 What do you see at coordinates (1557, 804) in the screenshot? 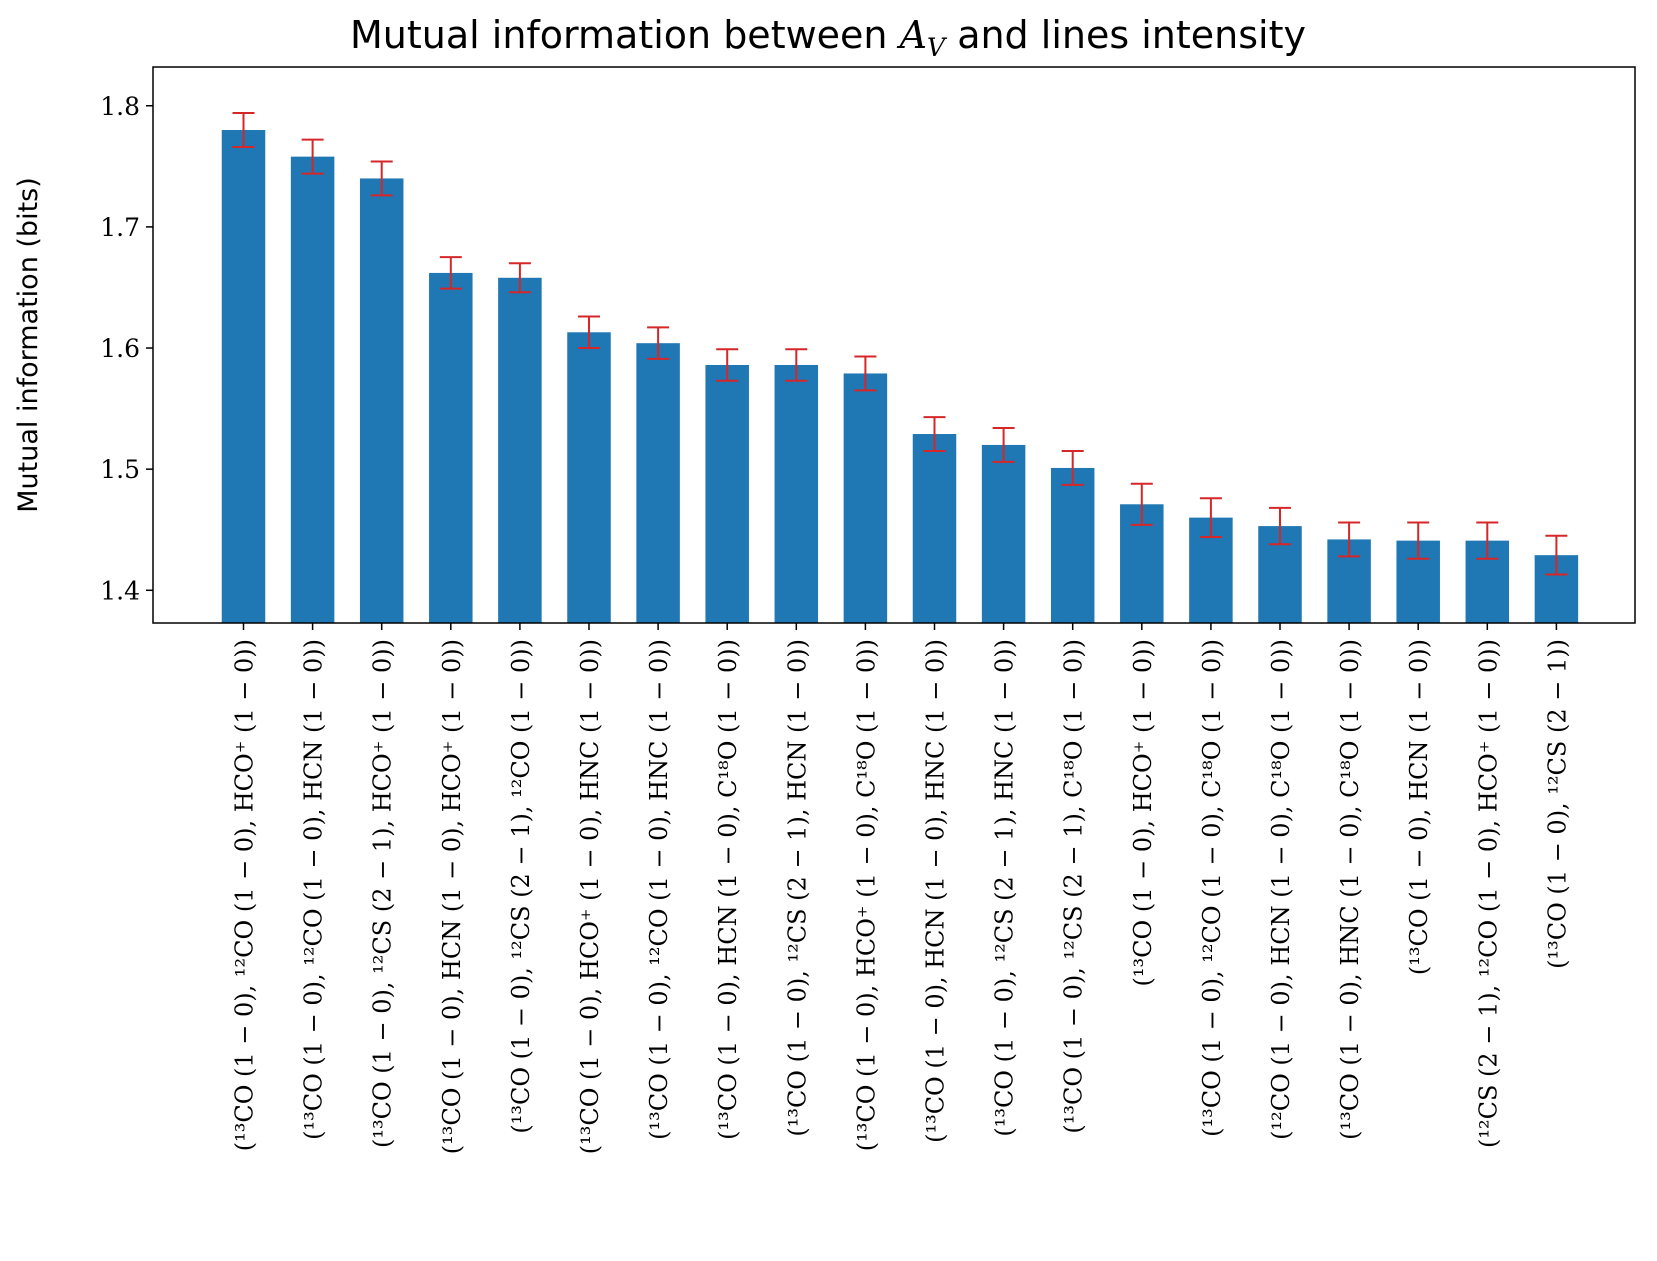
I see `x-tick-label: (¹³CO (1 − 0), ¹²CS (2 − 1))` at bounding box center [1557, 804].